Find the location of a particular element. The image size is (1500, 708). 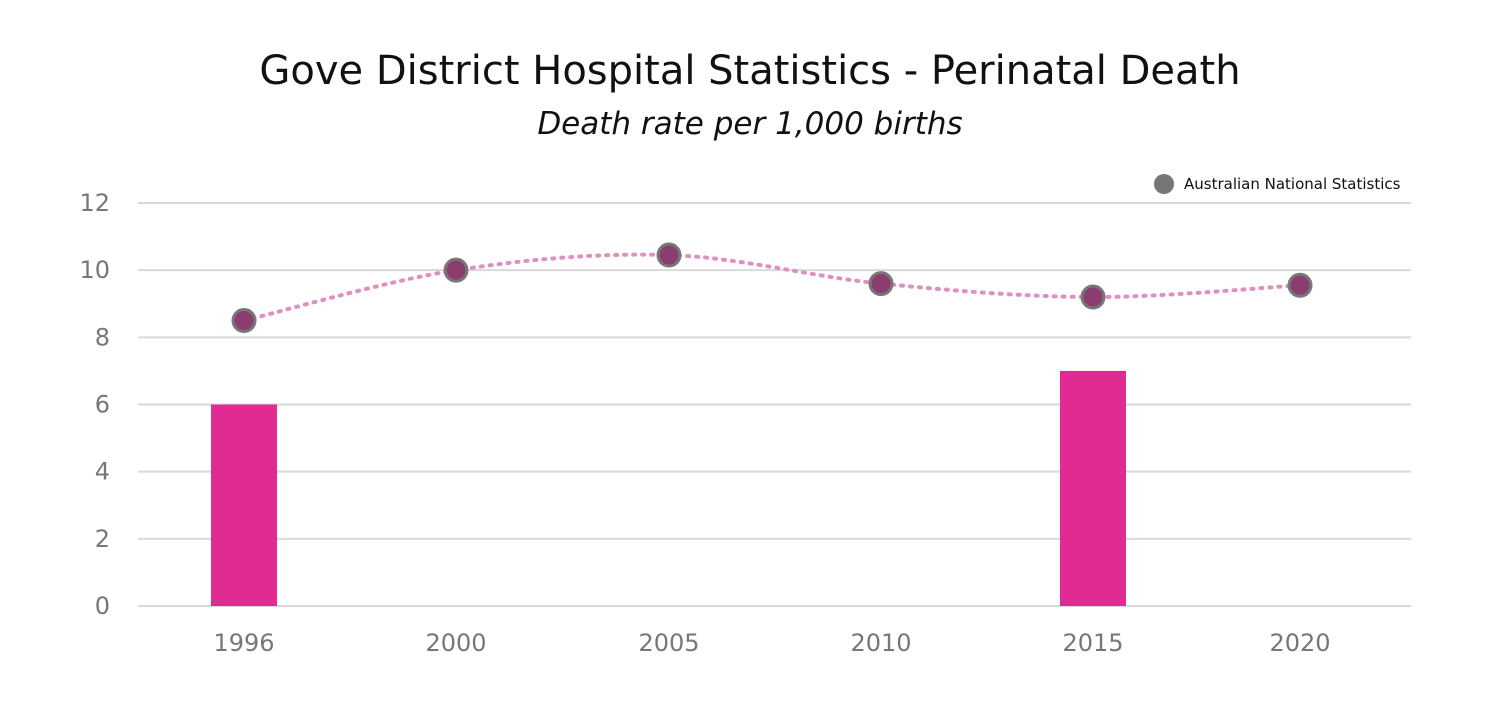

y-tick-label: 6 is located at coordinates (102, 405).